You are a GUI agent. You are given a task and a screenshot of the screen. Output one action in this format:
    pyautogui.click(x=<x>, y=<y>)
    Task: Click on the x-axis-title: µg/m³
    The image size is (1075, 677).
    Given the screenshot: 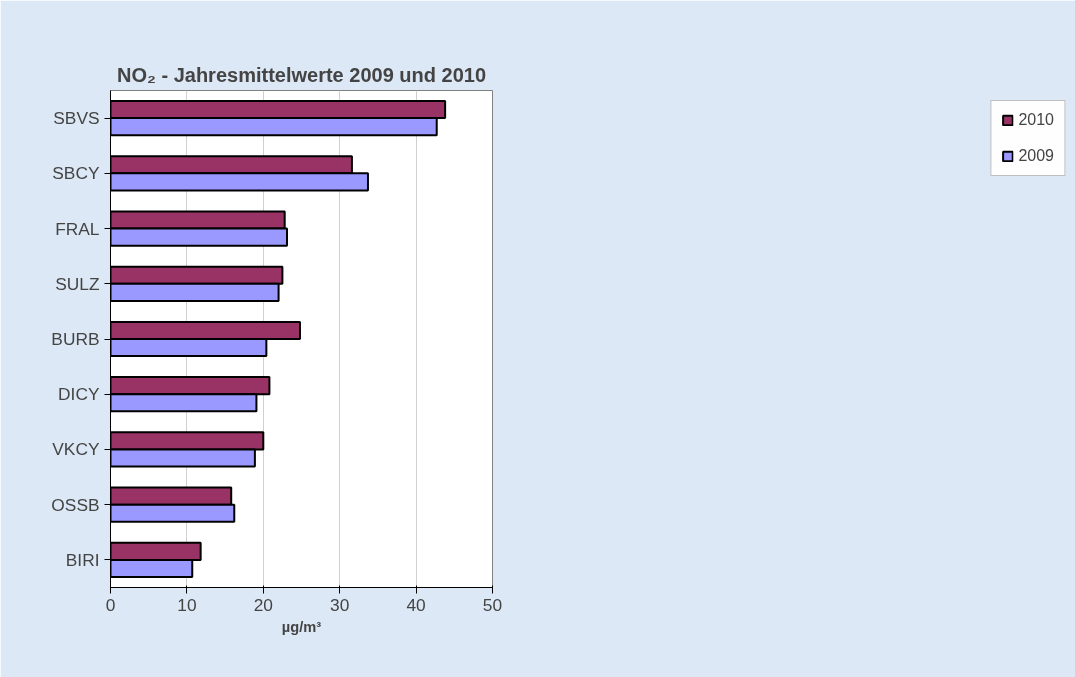 What is the action you would take?
    pyautogui.click(x=301, y=626)
    